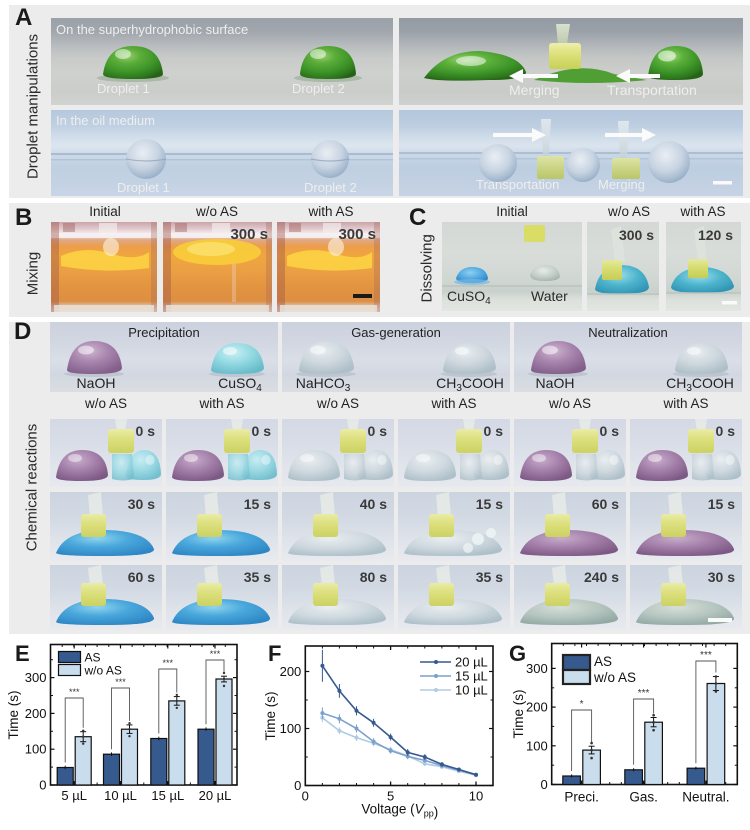  I want to click on svg-text: Gas-generation, so click(396, 332).